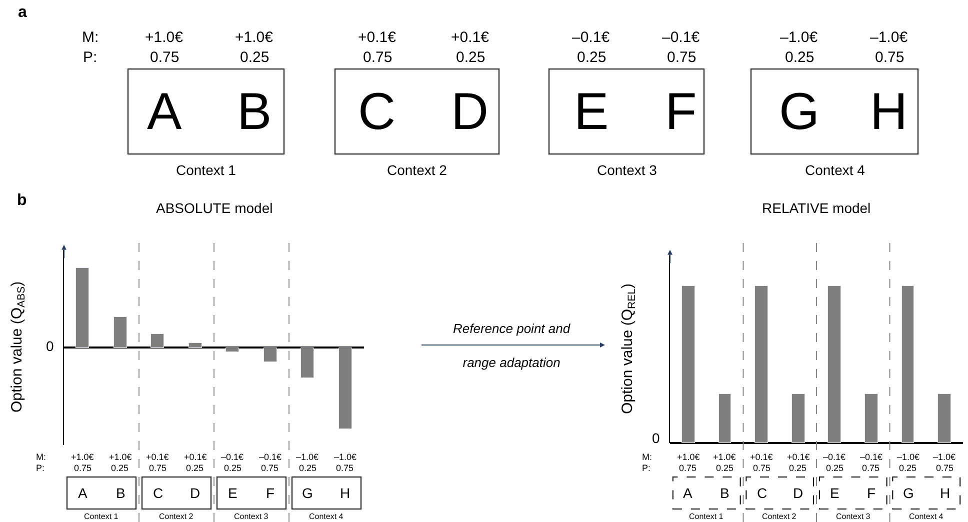 The image size is (968, 522). I want to click on text: b, so click(22, 200).